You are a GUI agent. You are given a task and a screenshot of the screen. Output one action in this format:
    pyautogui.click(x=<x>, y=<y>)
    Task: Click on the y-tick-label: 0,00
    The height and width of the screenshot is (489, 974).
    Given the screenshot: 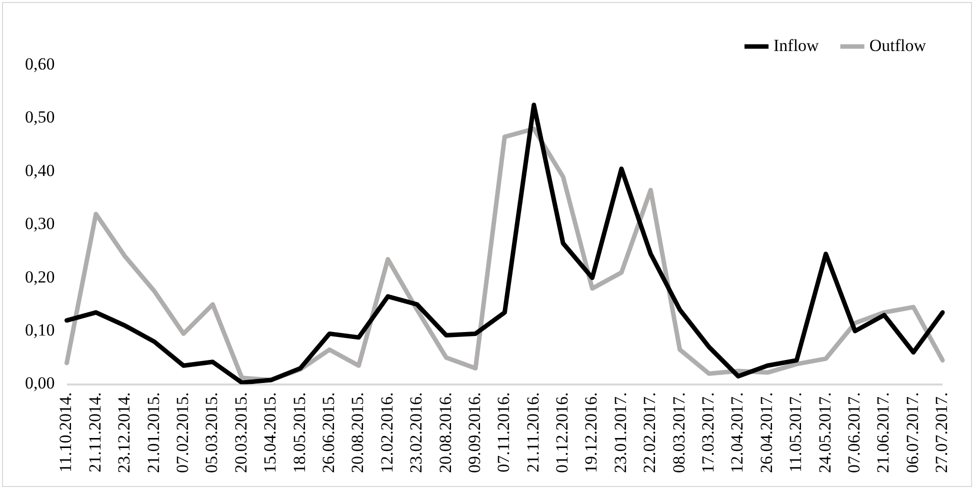 What is the action you would take?
    pyautogui.click(x=40, y=383)
    